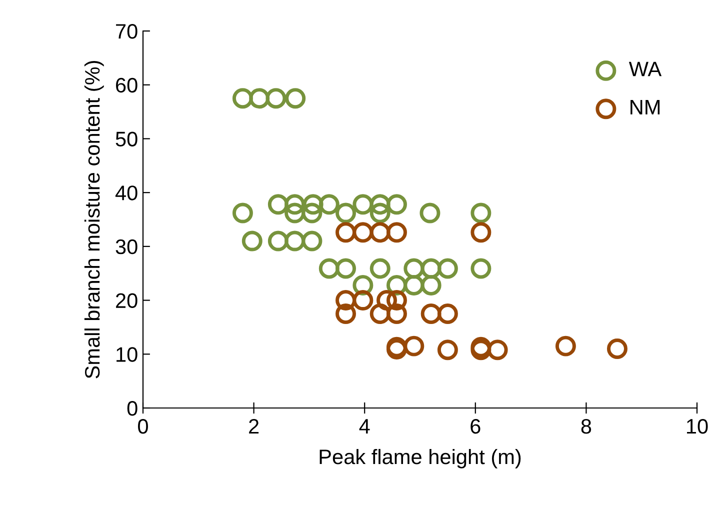 The height and width of the screenshot is (505, 724). What do you see at coordinates (132, 408) in the screenshot?
I see `y-tick-label: 0` at bounding box center [132, 408].